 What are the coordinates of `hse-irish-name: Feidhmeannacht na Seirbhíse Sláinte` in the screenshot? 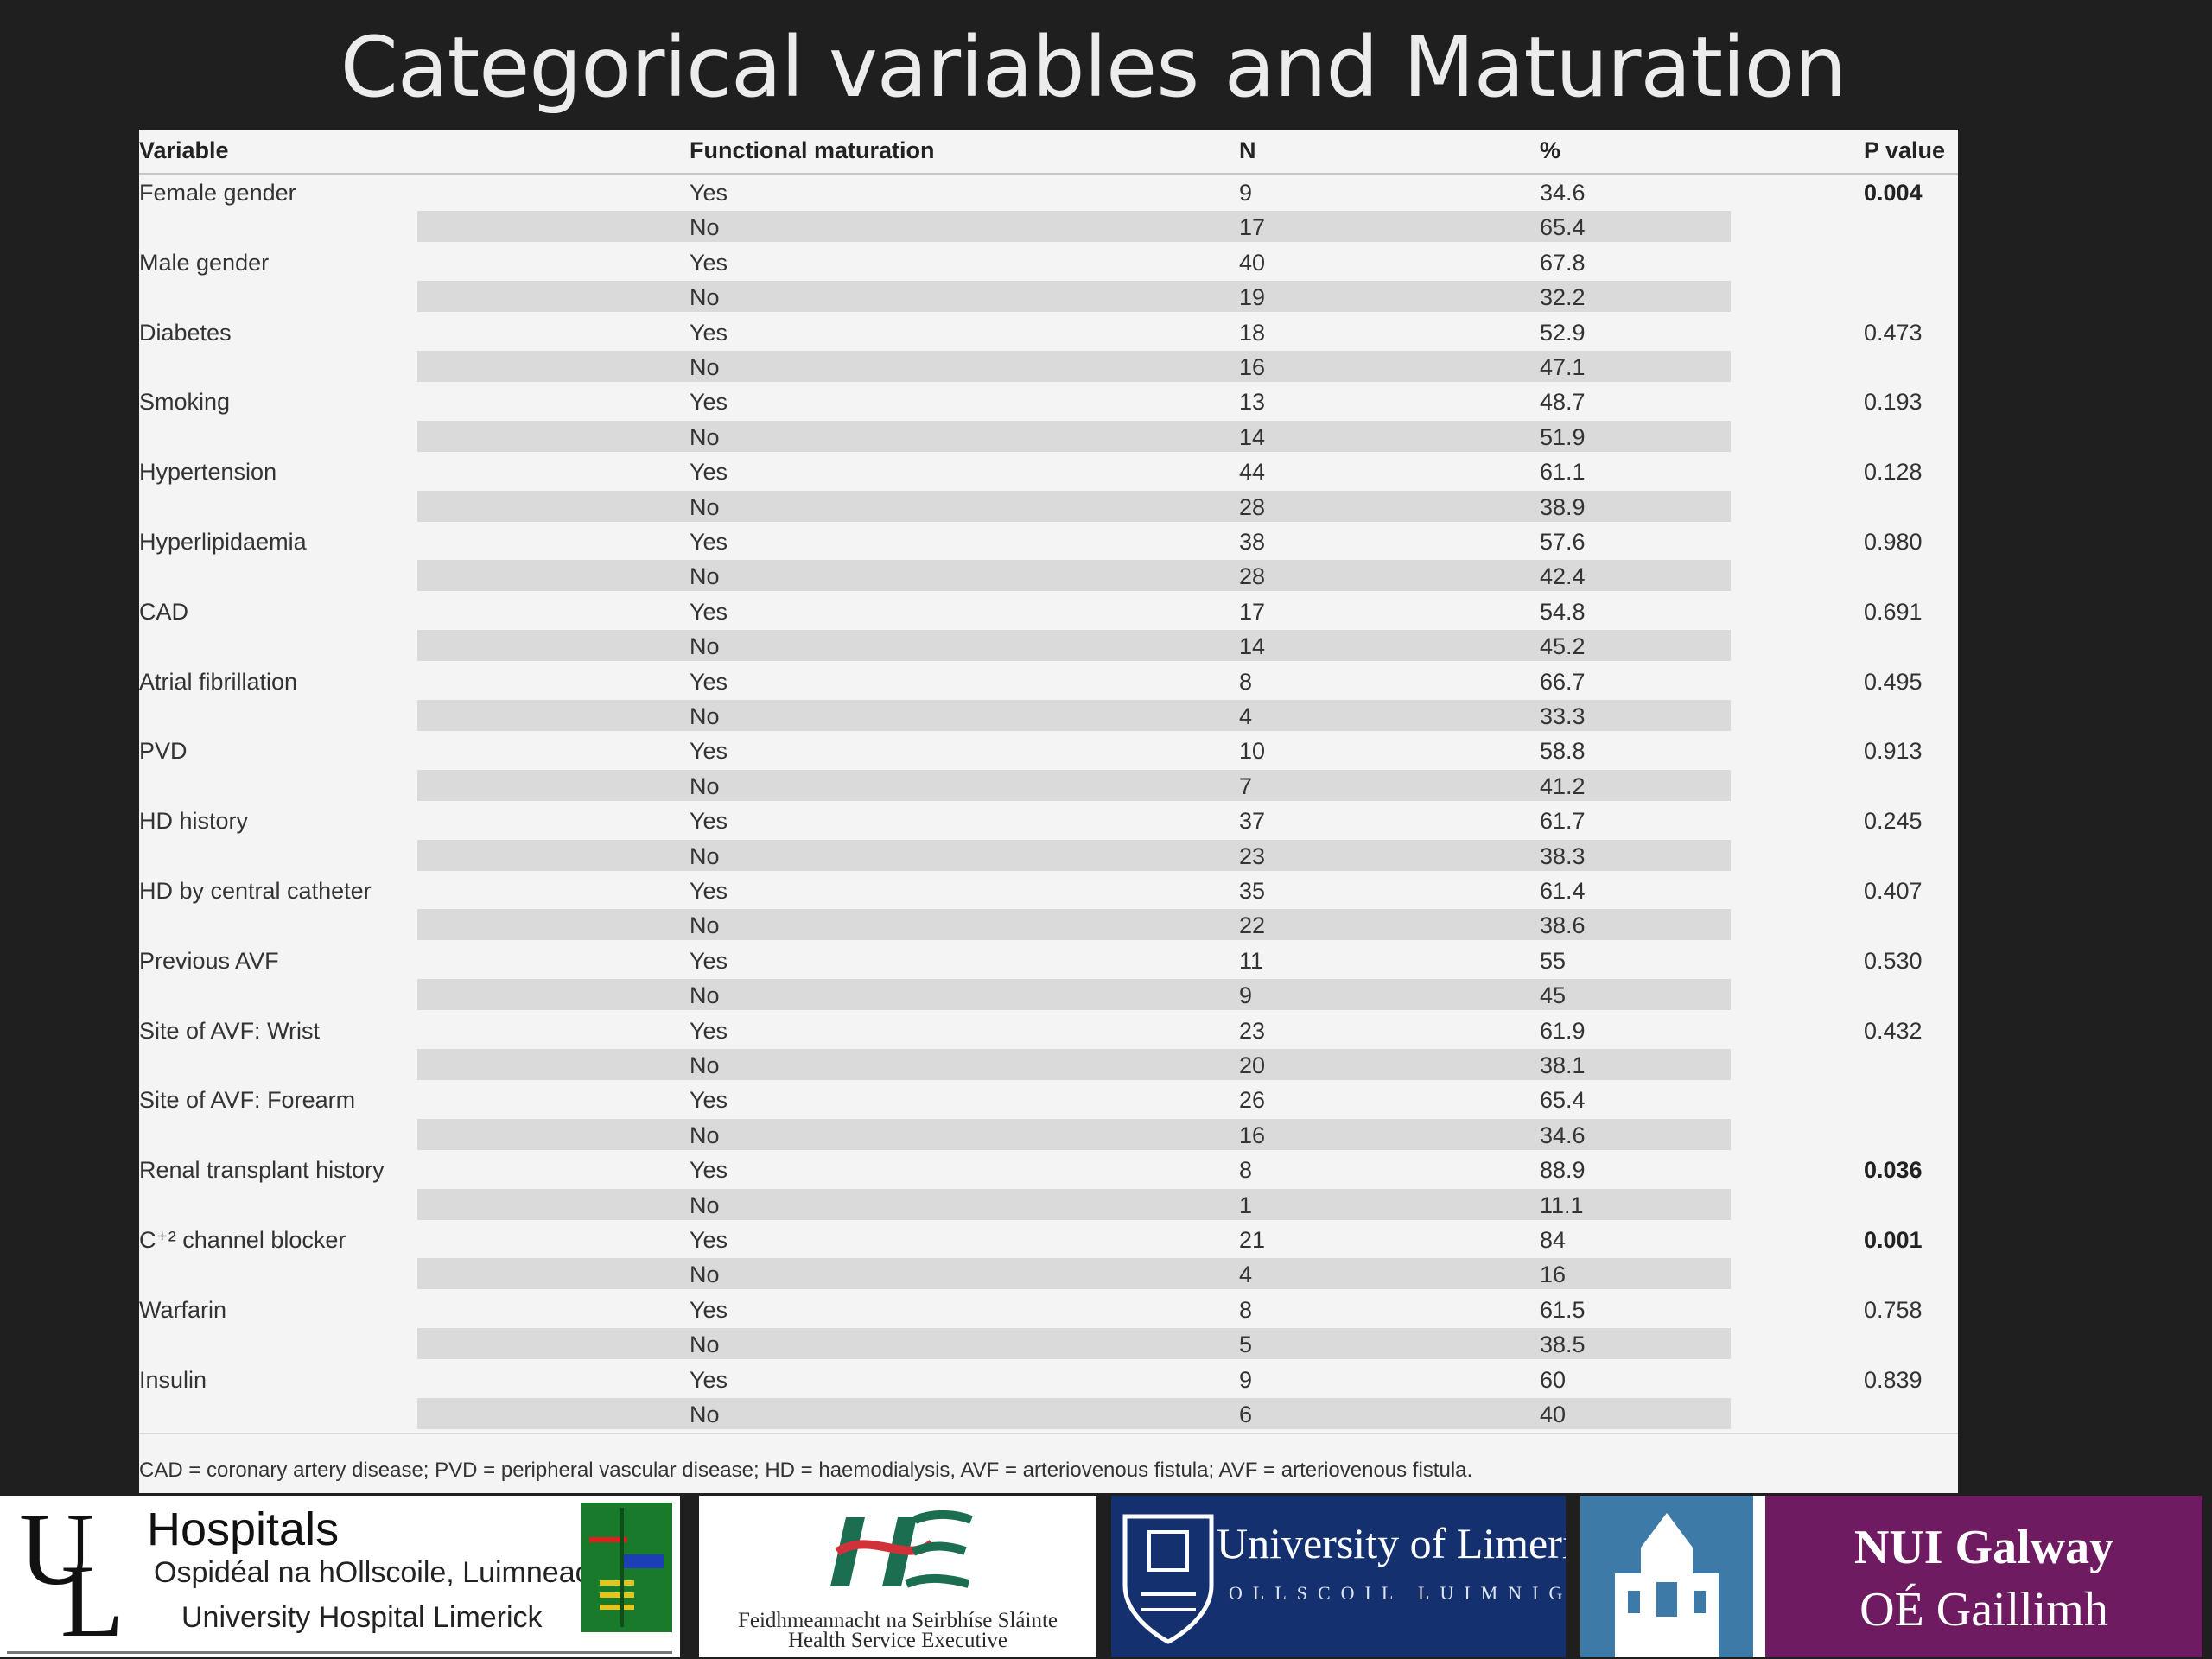 It's located at (897, 1620).